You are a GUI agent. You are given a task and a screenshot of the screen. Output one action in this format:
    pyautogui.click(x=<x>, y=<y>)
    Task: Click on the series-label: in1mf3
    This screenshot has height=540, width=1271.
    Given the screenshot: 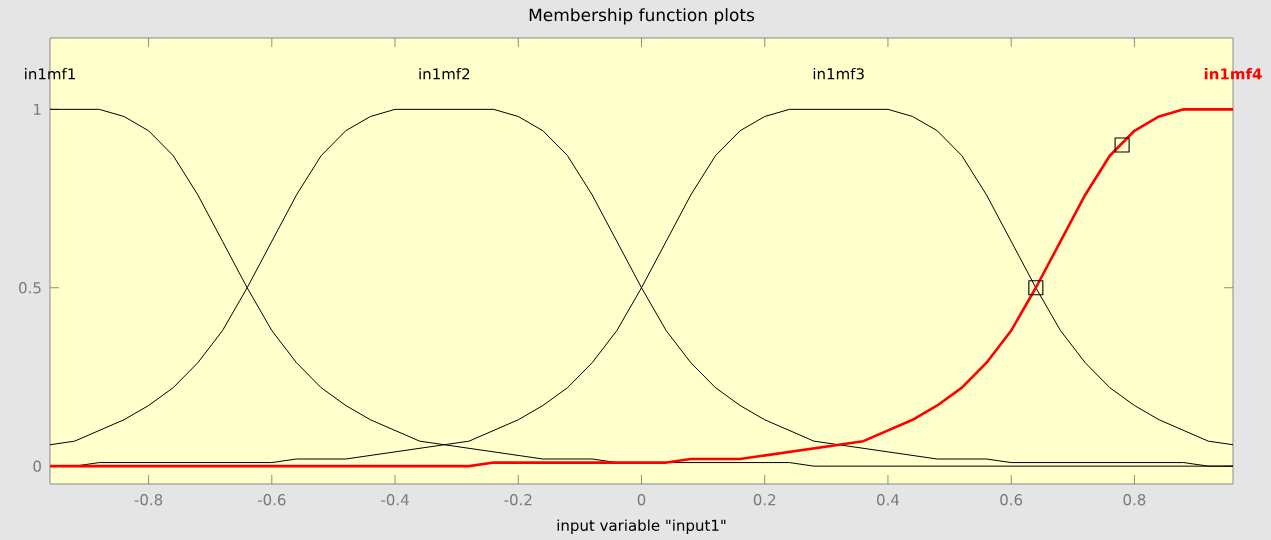 What is the action you would take?
    pyautogui.click(x=838, y=73)
    